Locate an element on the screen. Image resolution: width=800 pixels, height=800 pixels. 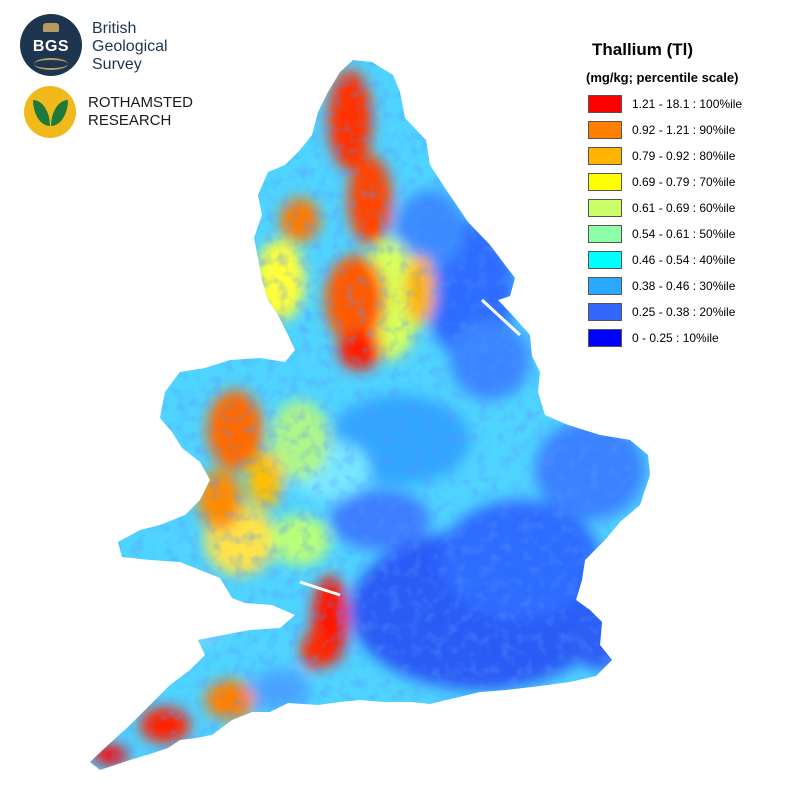
right-leaf-icon is located at coordinates (59, 113).